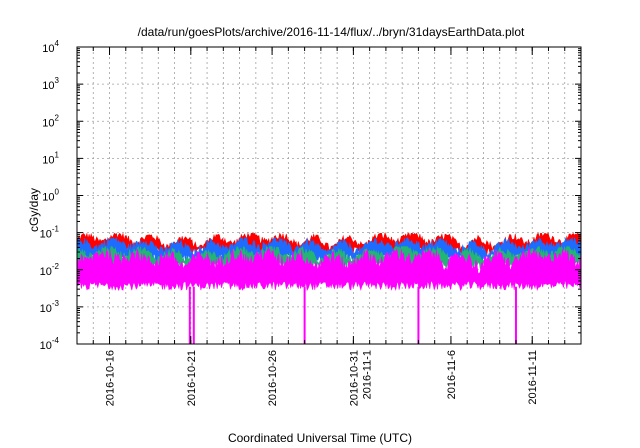 This screenshot has width=640, height=448. I want to click on x-tick-label: 2016-10-26, so click(273, 378).